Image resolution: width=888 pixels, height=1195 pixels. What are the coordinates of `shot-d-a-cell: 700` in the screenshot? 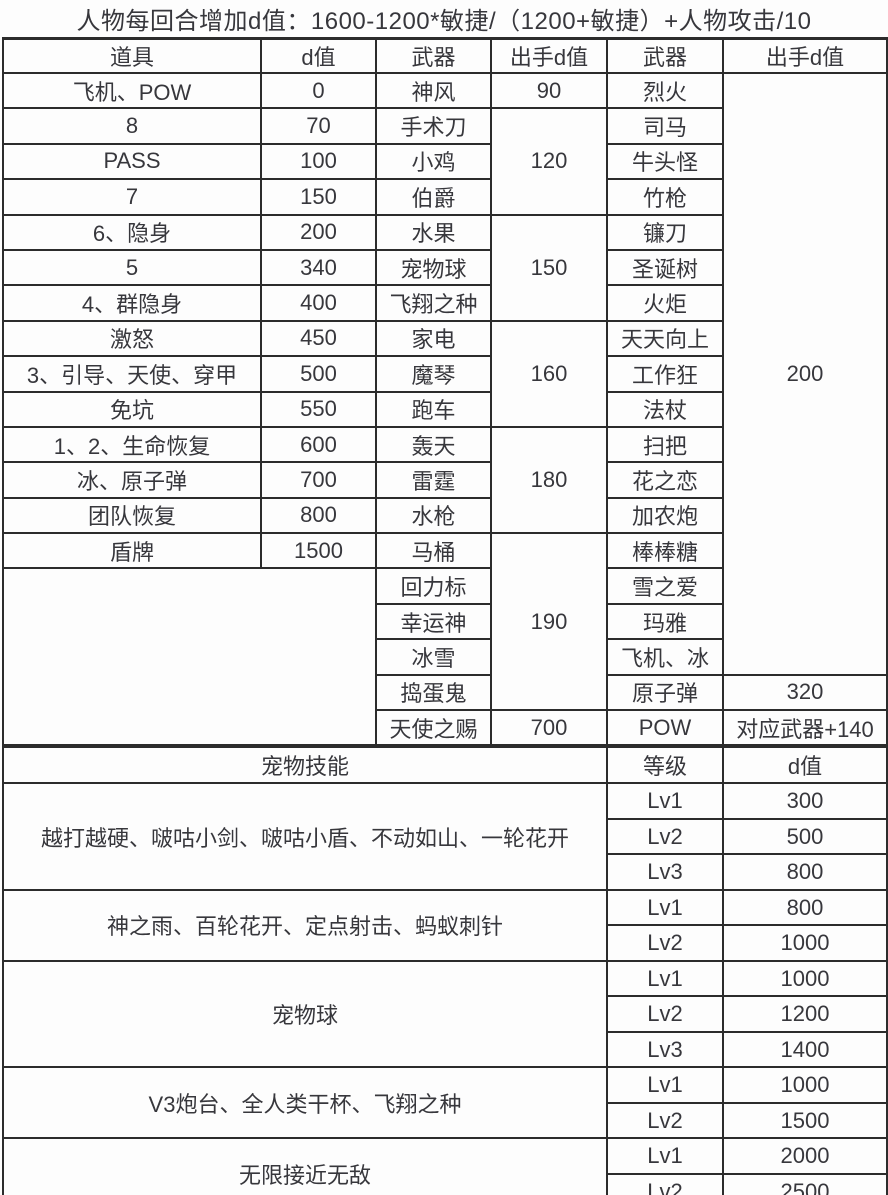 It's located at (549, 728).